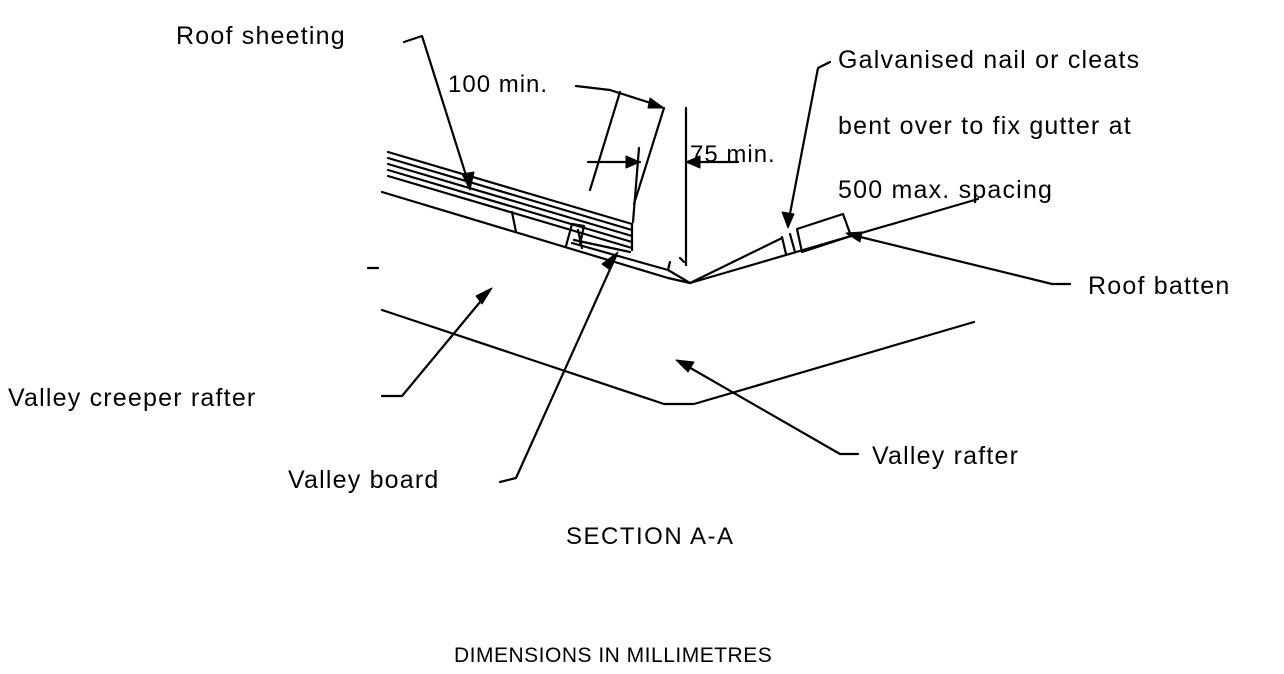 This screenshot has width=1284, height=674. I want to click on left-rafter-top-edge, so click(525, 235).